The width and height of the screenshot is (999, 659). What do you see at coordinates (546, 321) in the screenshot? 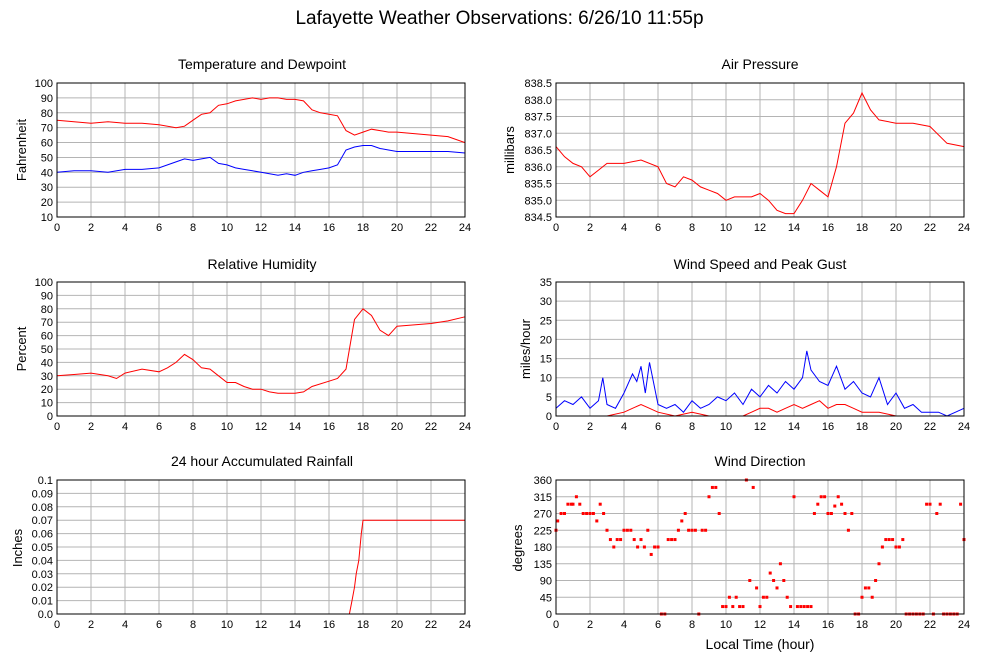
I see `wind-ytick-label: 25` at bounding box center [546, 321].